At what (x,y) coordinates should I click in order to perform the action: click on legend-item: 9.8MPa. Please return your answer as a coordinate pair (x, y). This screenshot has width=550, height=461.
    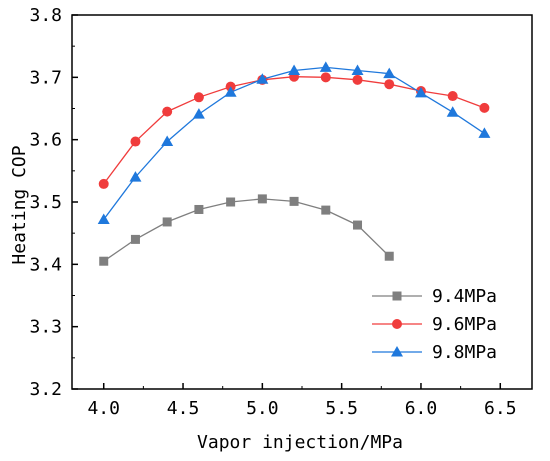
    Looking at the image, I should click on (434, 352).